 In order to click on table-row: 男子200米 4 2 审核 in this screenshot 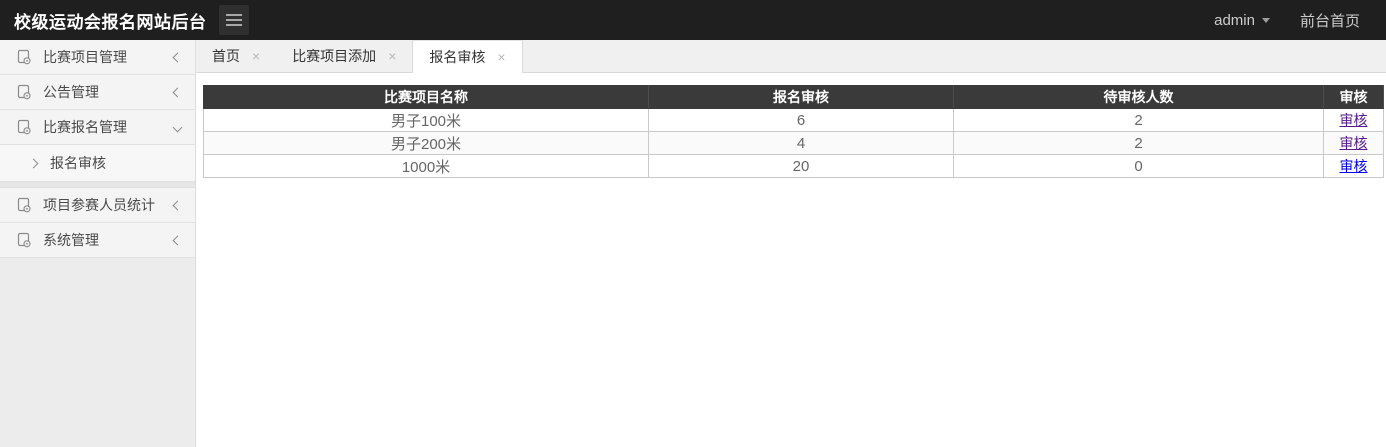, I will do `click(793, 143)`.